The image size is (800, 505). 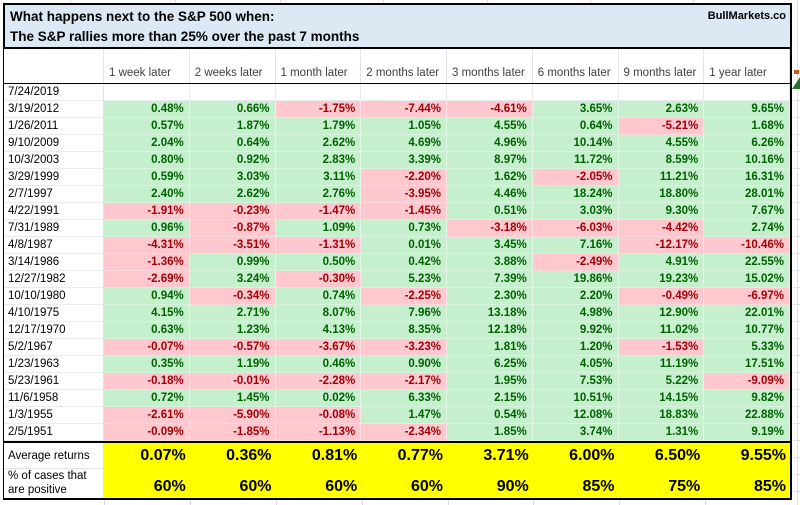 I want to click on average-cell: 9.55%, so click(x=747, y=456).